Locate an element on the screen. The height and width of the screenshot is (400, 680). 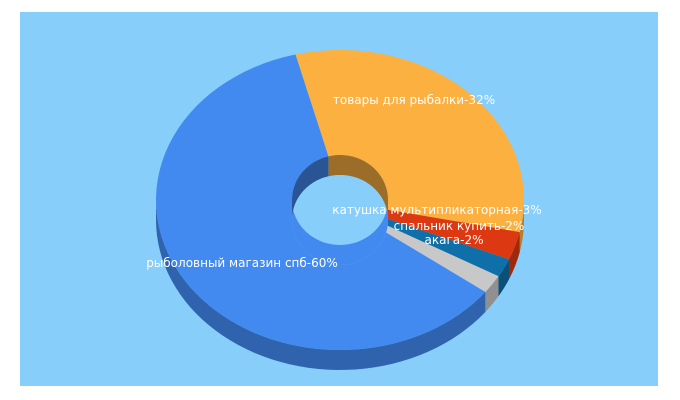
donut-inner-wall is located at coordinates (340, 210).